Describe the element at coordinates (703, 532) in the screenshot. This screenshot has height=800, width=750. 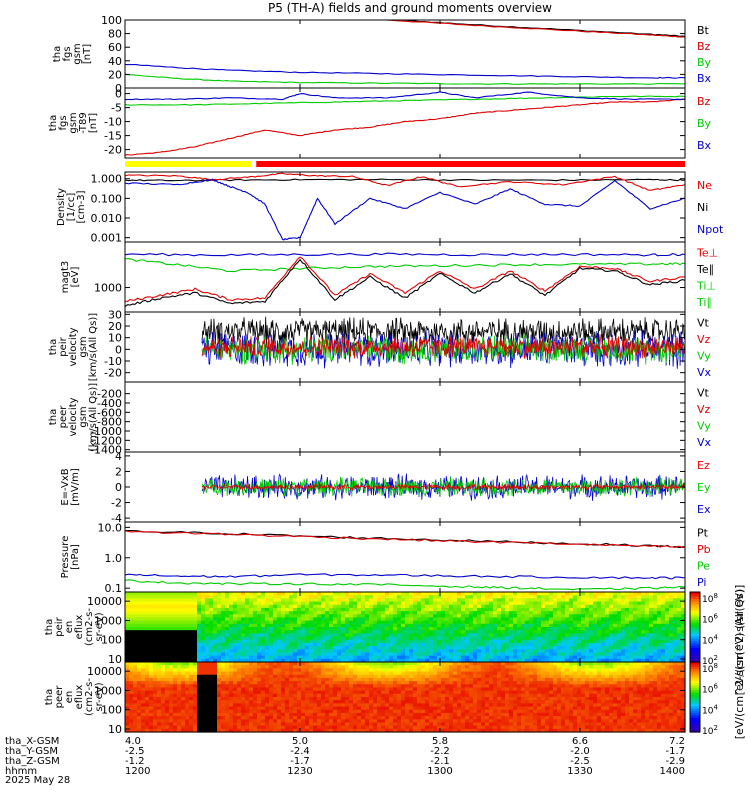
I see `legend-entry: Pt` at that location.